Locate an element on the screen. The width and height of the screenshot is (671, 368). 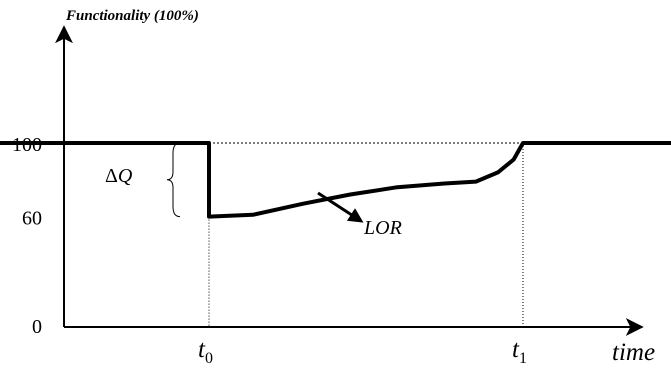
y-axis-title: Functionality (100%) is located at coordinates (132, 16).